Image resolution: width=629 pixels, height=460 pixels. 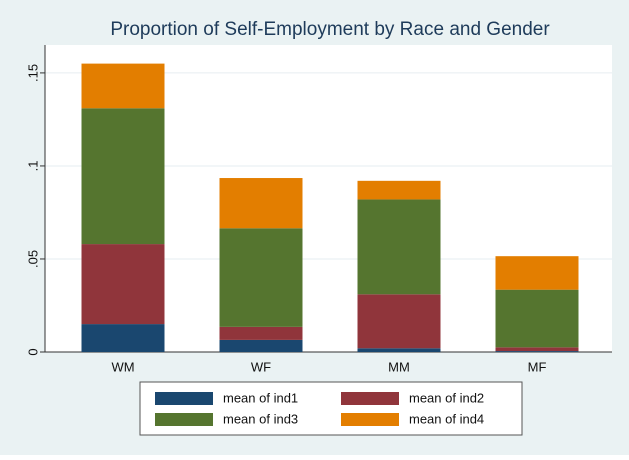 What do you see at coordinates (261, 366) in the screenshot?
I see `x-tick-label: WF` at bounding box center [261, 366].